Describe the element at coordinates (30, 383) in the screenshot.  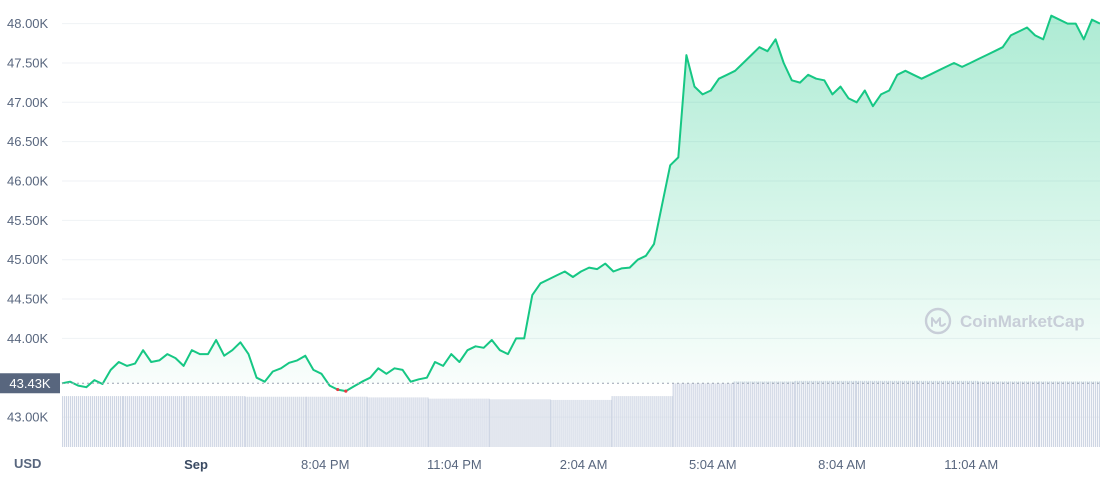
I see `current-price-tag-bg` at that location.